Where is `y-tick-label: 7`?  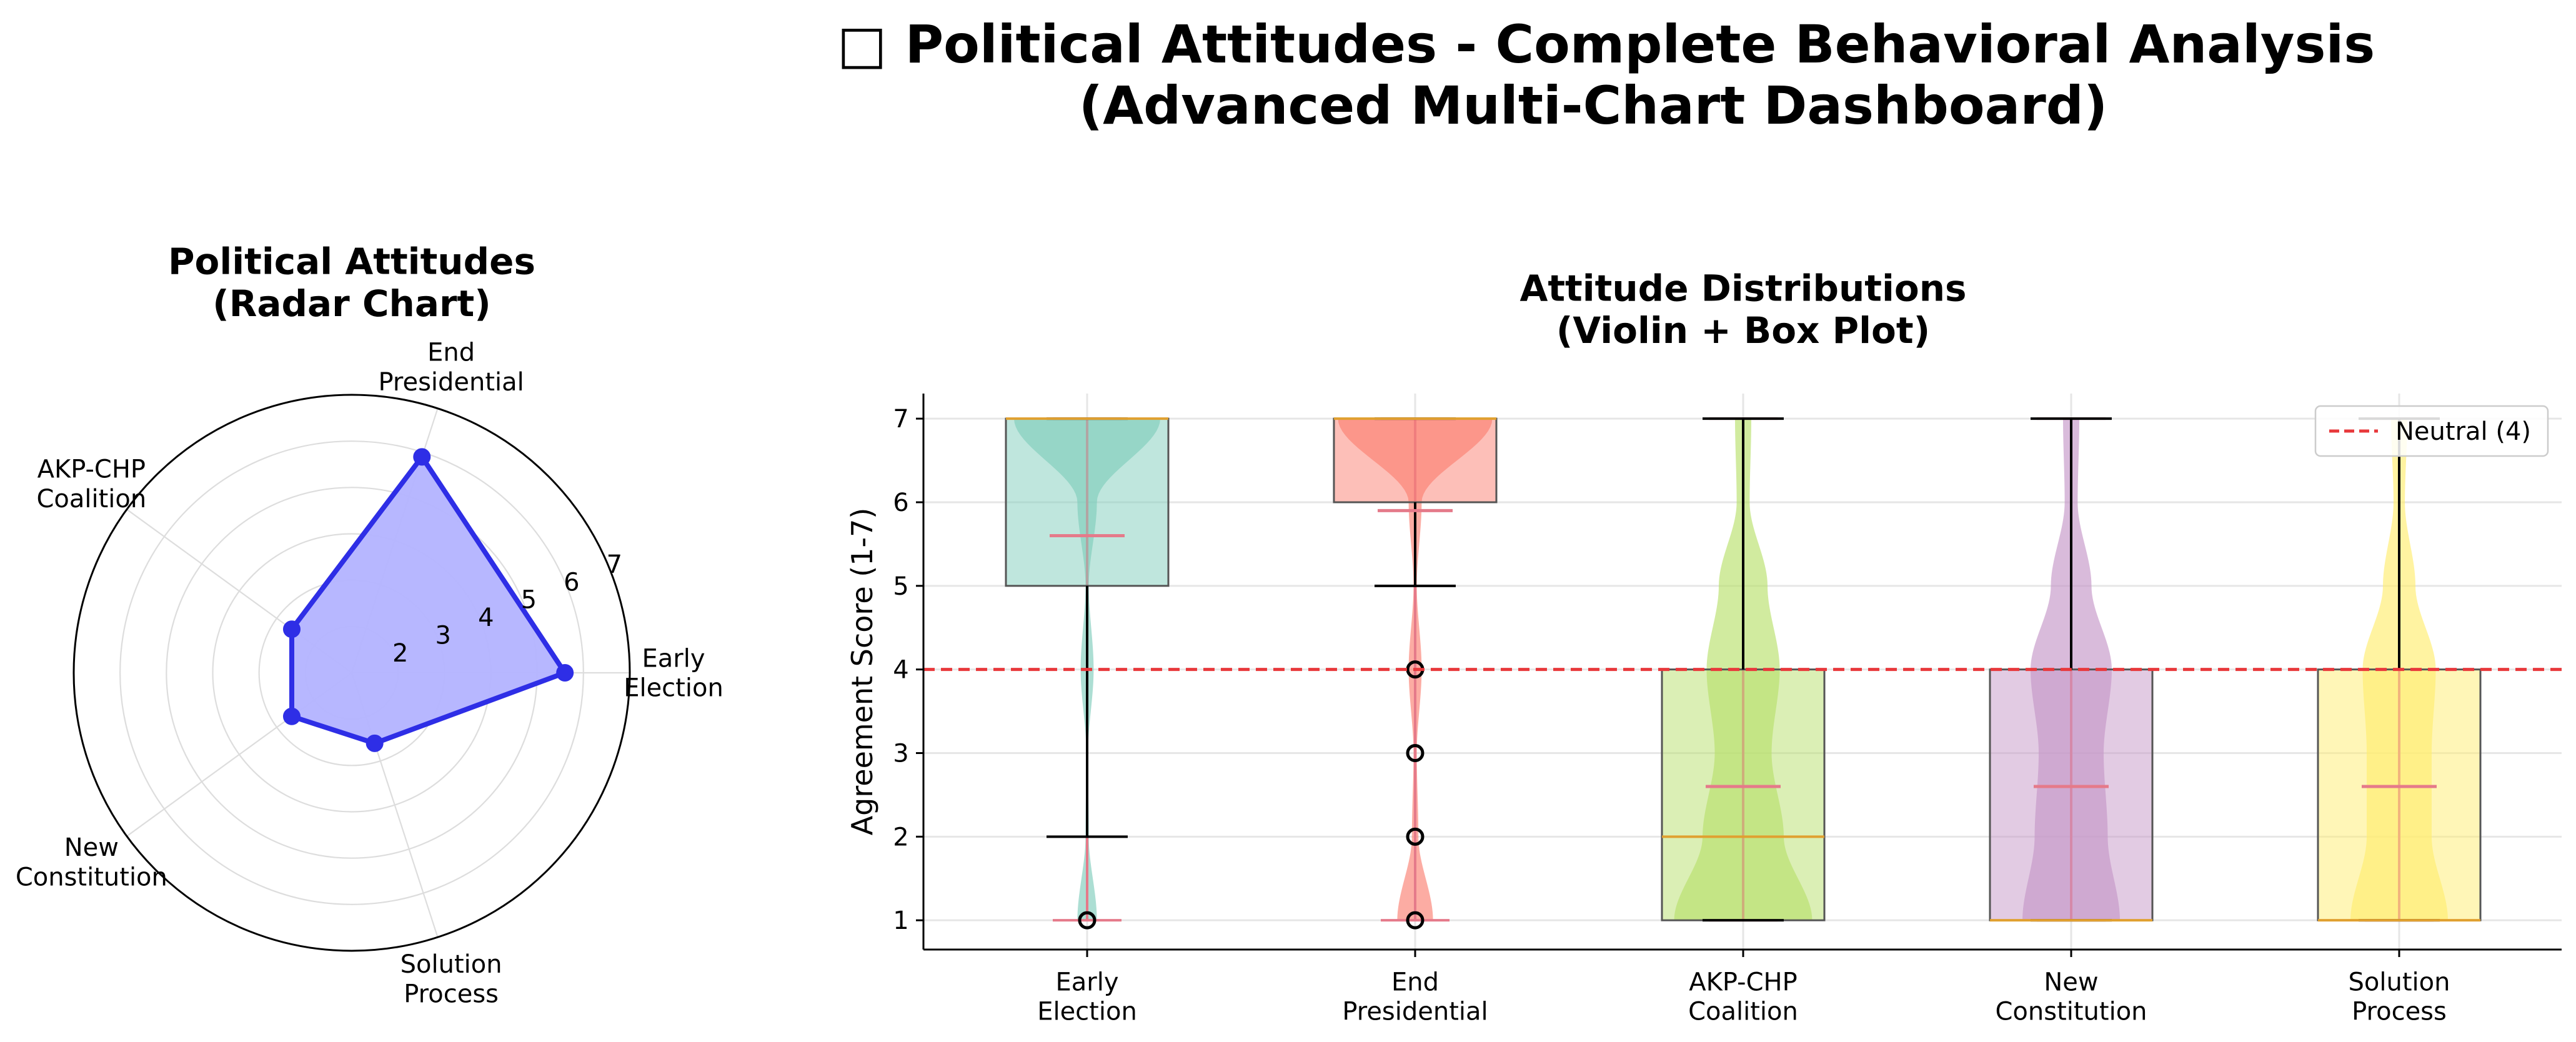
y-tick-label: 7 is located at coordinates (900, 419).